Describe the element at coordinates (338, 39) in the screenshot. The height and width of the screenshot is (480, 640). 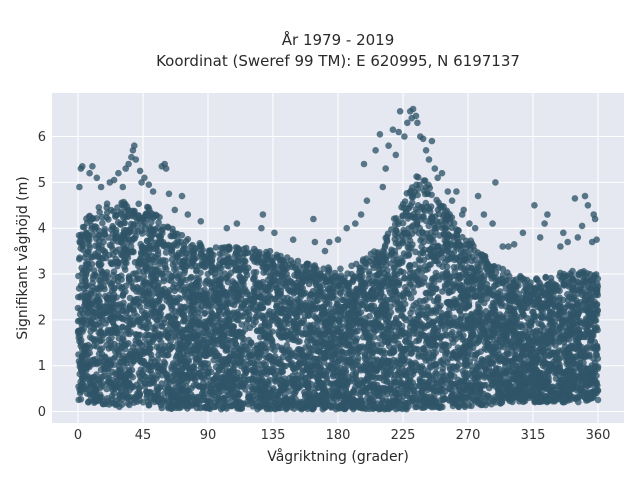
I see `chart-title-line1: År 1979 - 2019` at that location.